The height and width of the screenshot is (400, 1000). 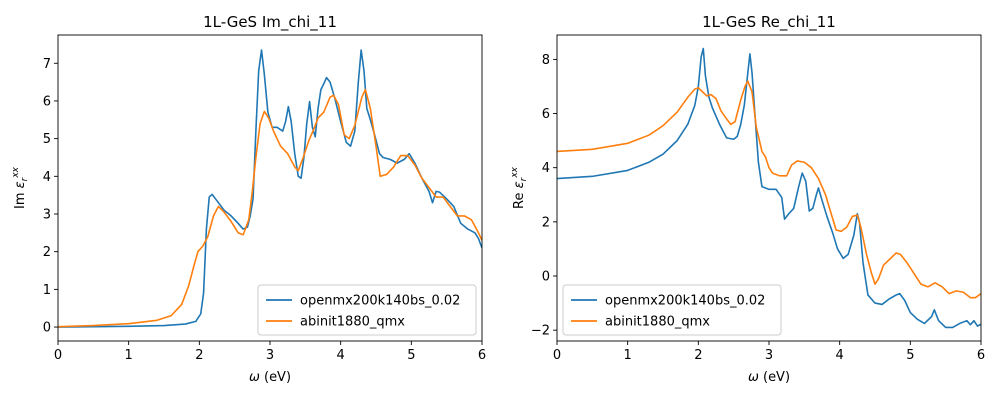 What do you see at coordinates (769, 22) in the screenshot?
I see `chart-2-title: 1L-GeS Re_chi_11` at bounding box center [769, 22].